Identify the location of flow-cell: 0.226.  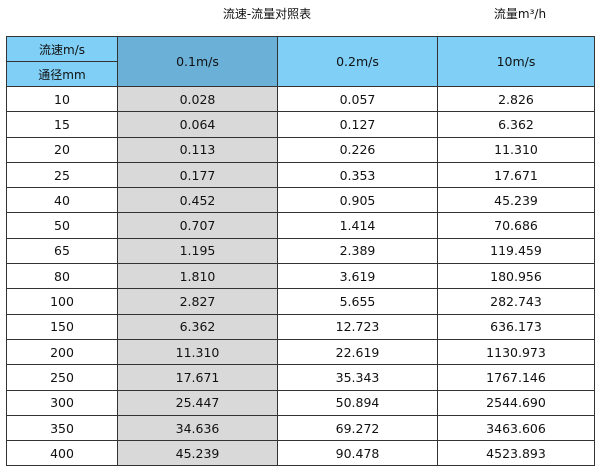
(357, 149).